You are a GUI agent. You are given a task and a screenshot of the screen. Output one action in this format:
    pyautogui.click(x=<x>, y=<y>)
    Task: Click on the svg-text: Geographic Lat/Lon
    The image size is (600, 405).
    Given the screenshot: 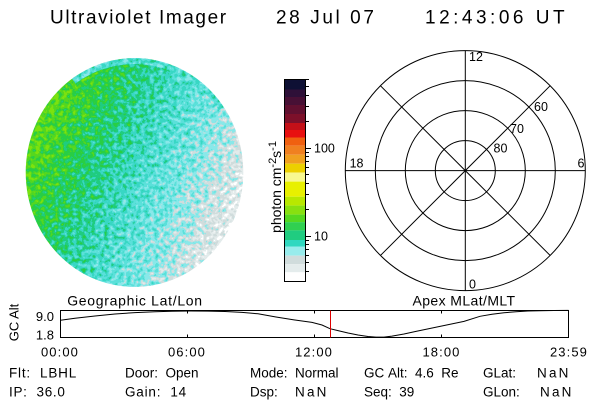 What is the action you would take?
    pyautogui.click(x=135, y=301)
    